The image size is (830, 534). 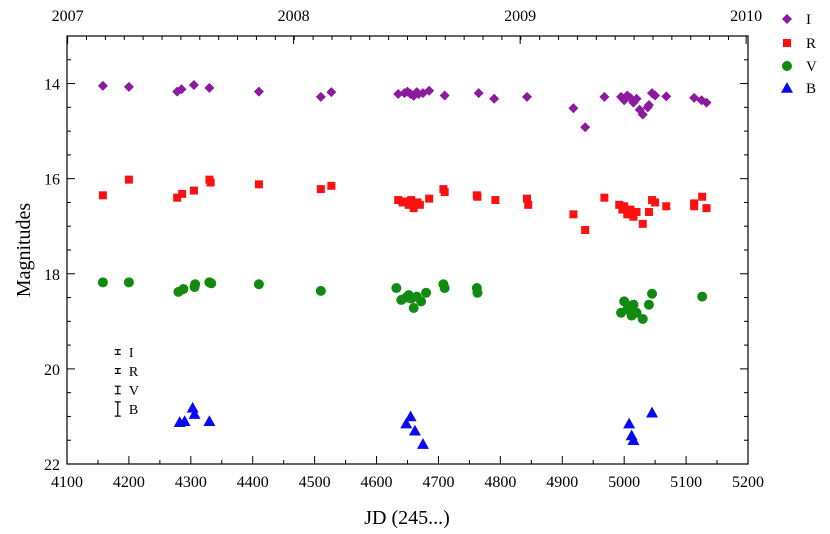 I want to click on y-tick-label: 18, so click(x=52, y=275).